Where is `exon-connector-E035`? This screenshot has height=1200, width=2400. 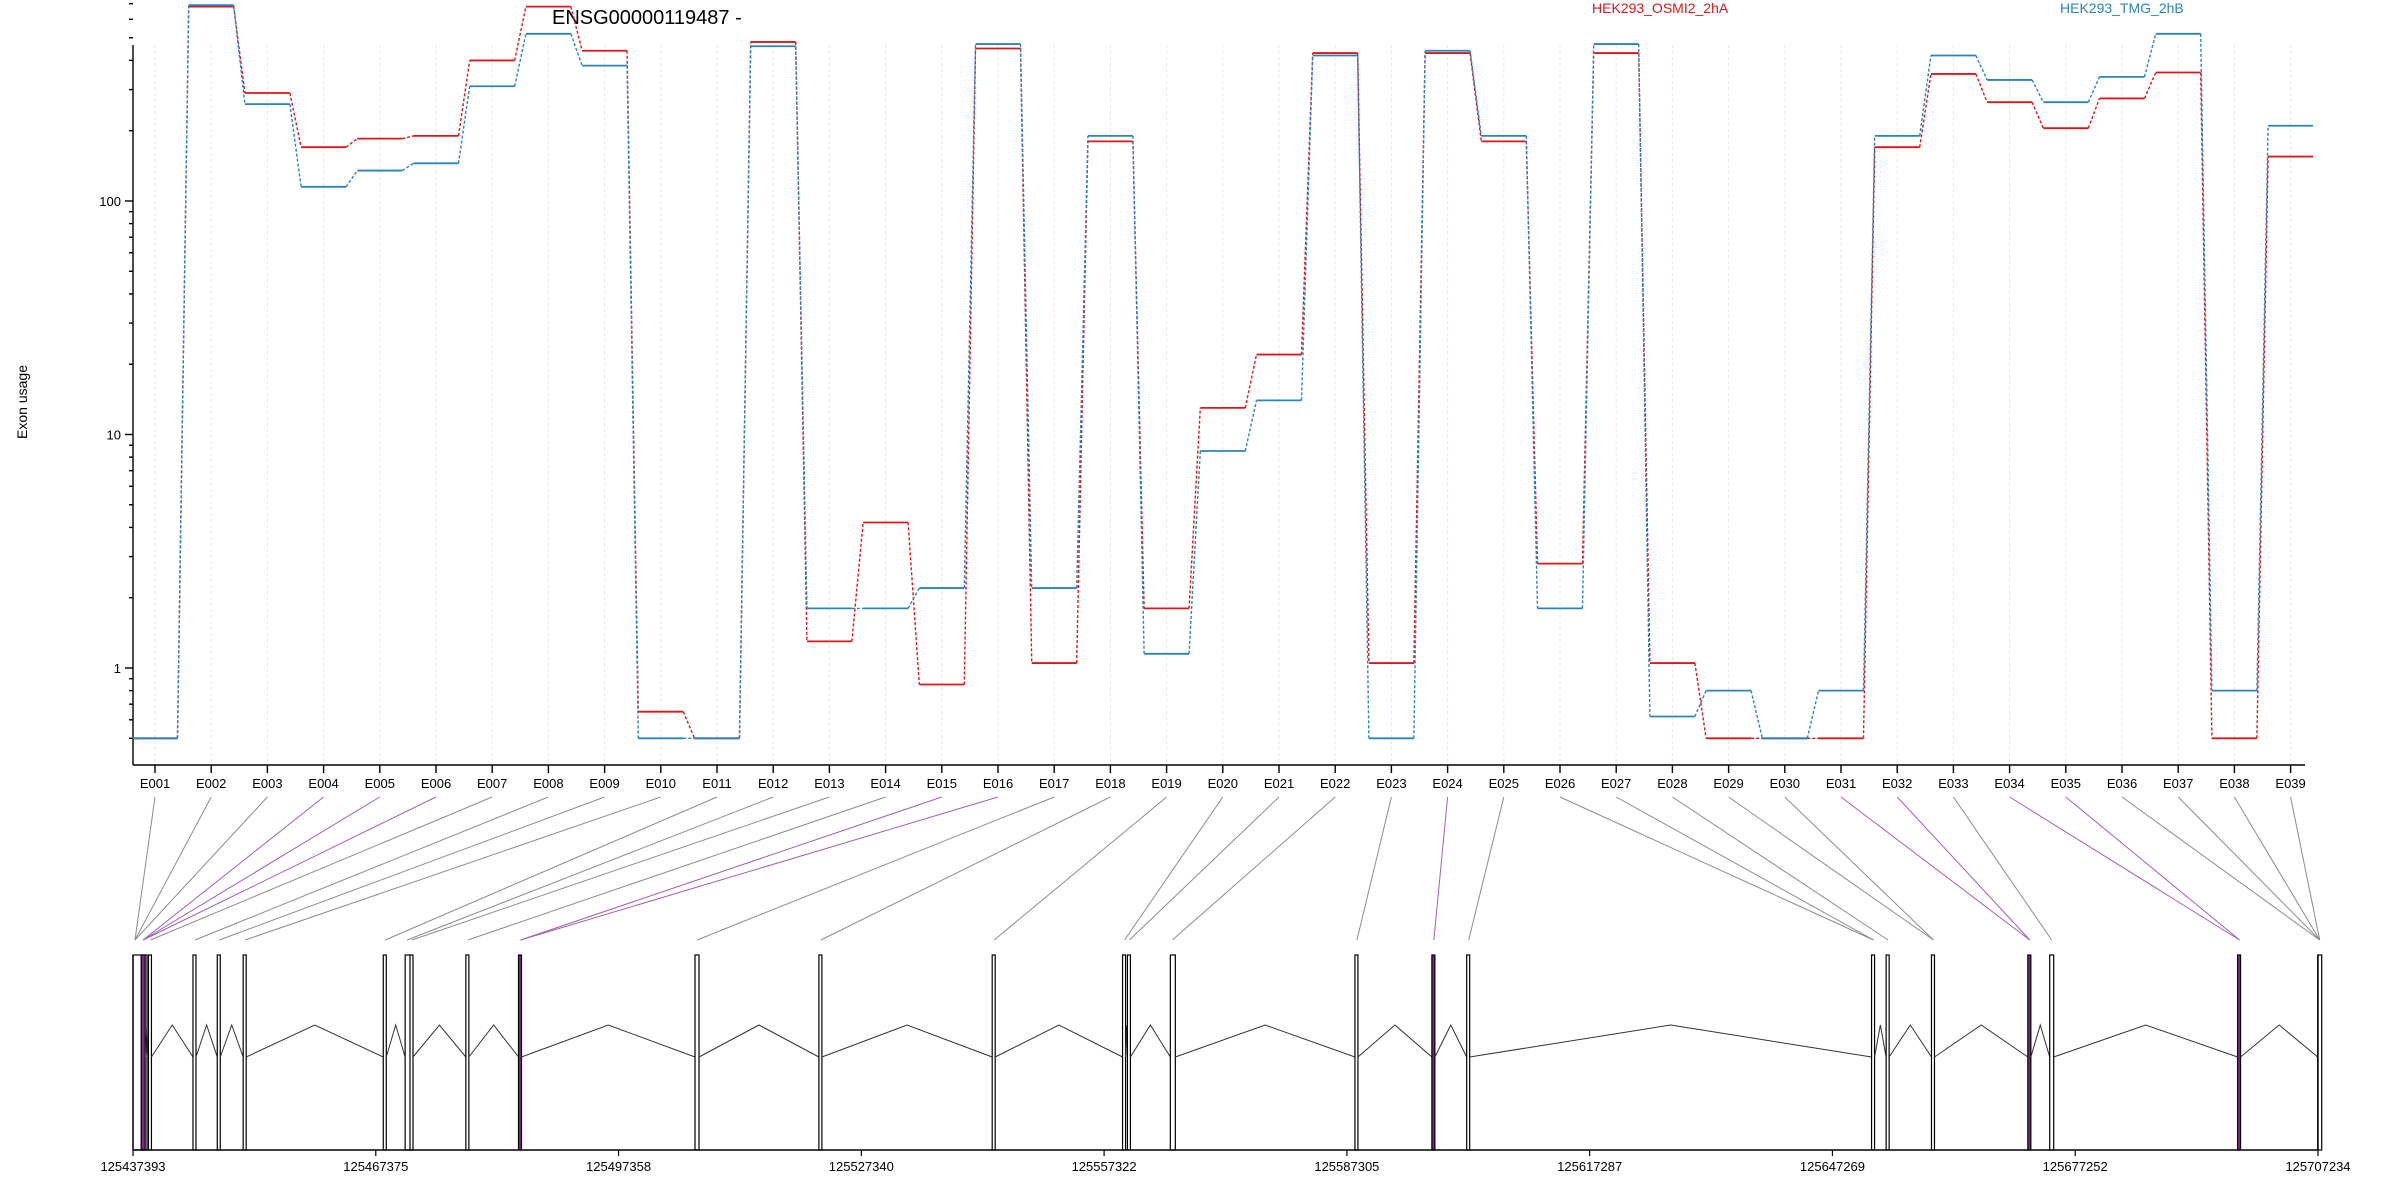
exon-connector-E035 is located at coordinates (2152, 868).